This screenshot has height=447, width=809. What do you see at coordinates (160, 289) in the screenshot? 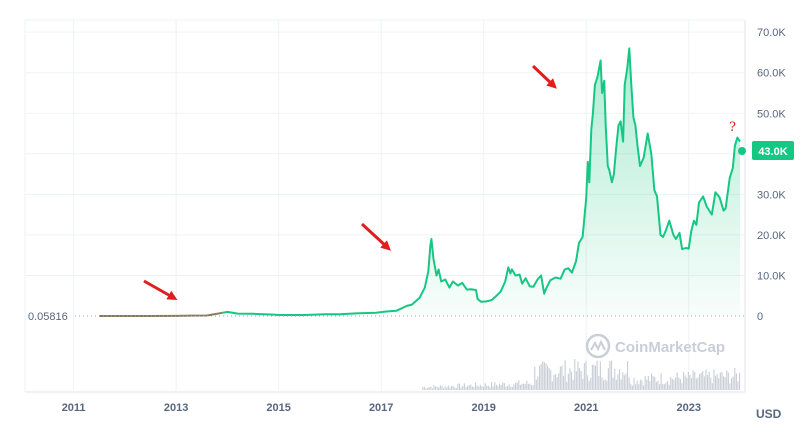
I see `annotation-arrow-2013` at bounding box center [160, 289].